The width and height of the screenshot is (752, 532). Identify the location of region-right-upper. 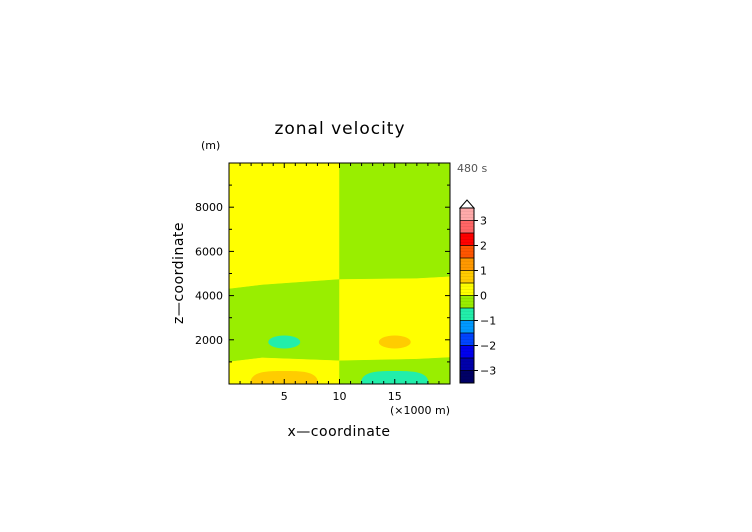
(395, 221).